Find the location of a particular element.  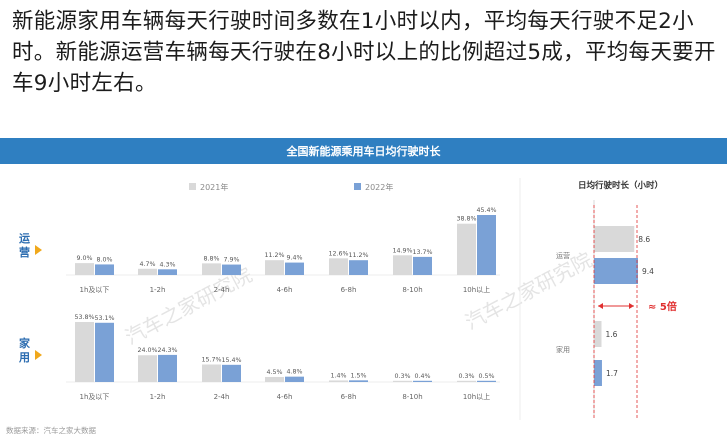

tick-label-0-0: 1h及以下 is located at coordinates (95, 290).